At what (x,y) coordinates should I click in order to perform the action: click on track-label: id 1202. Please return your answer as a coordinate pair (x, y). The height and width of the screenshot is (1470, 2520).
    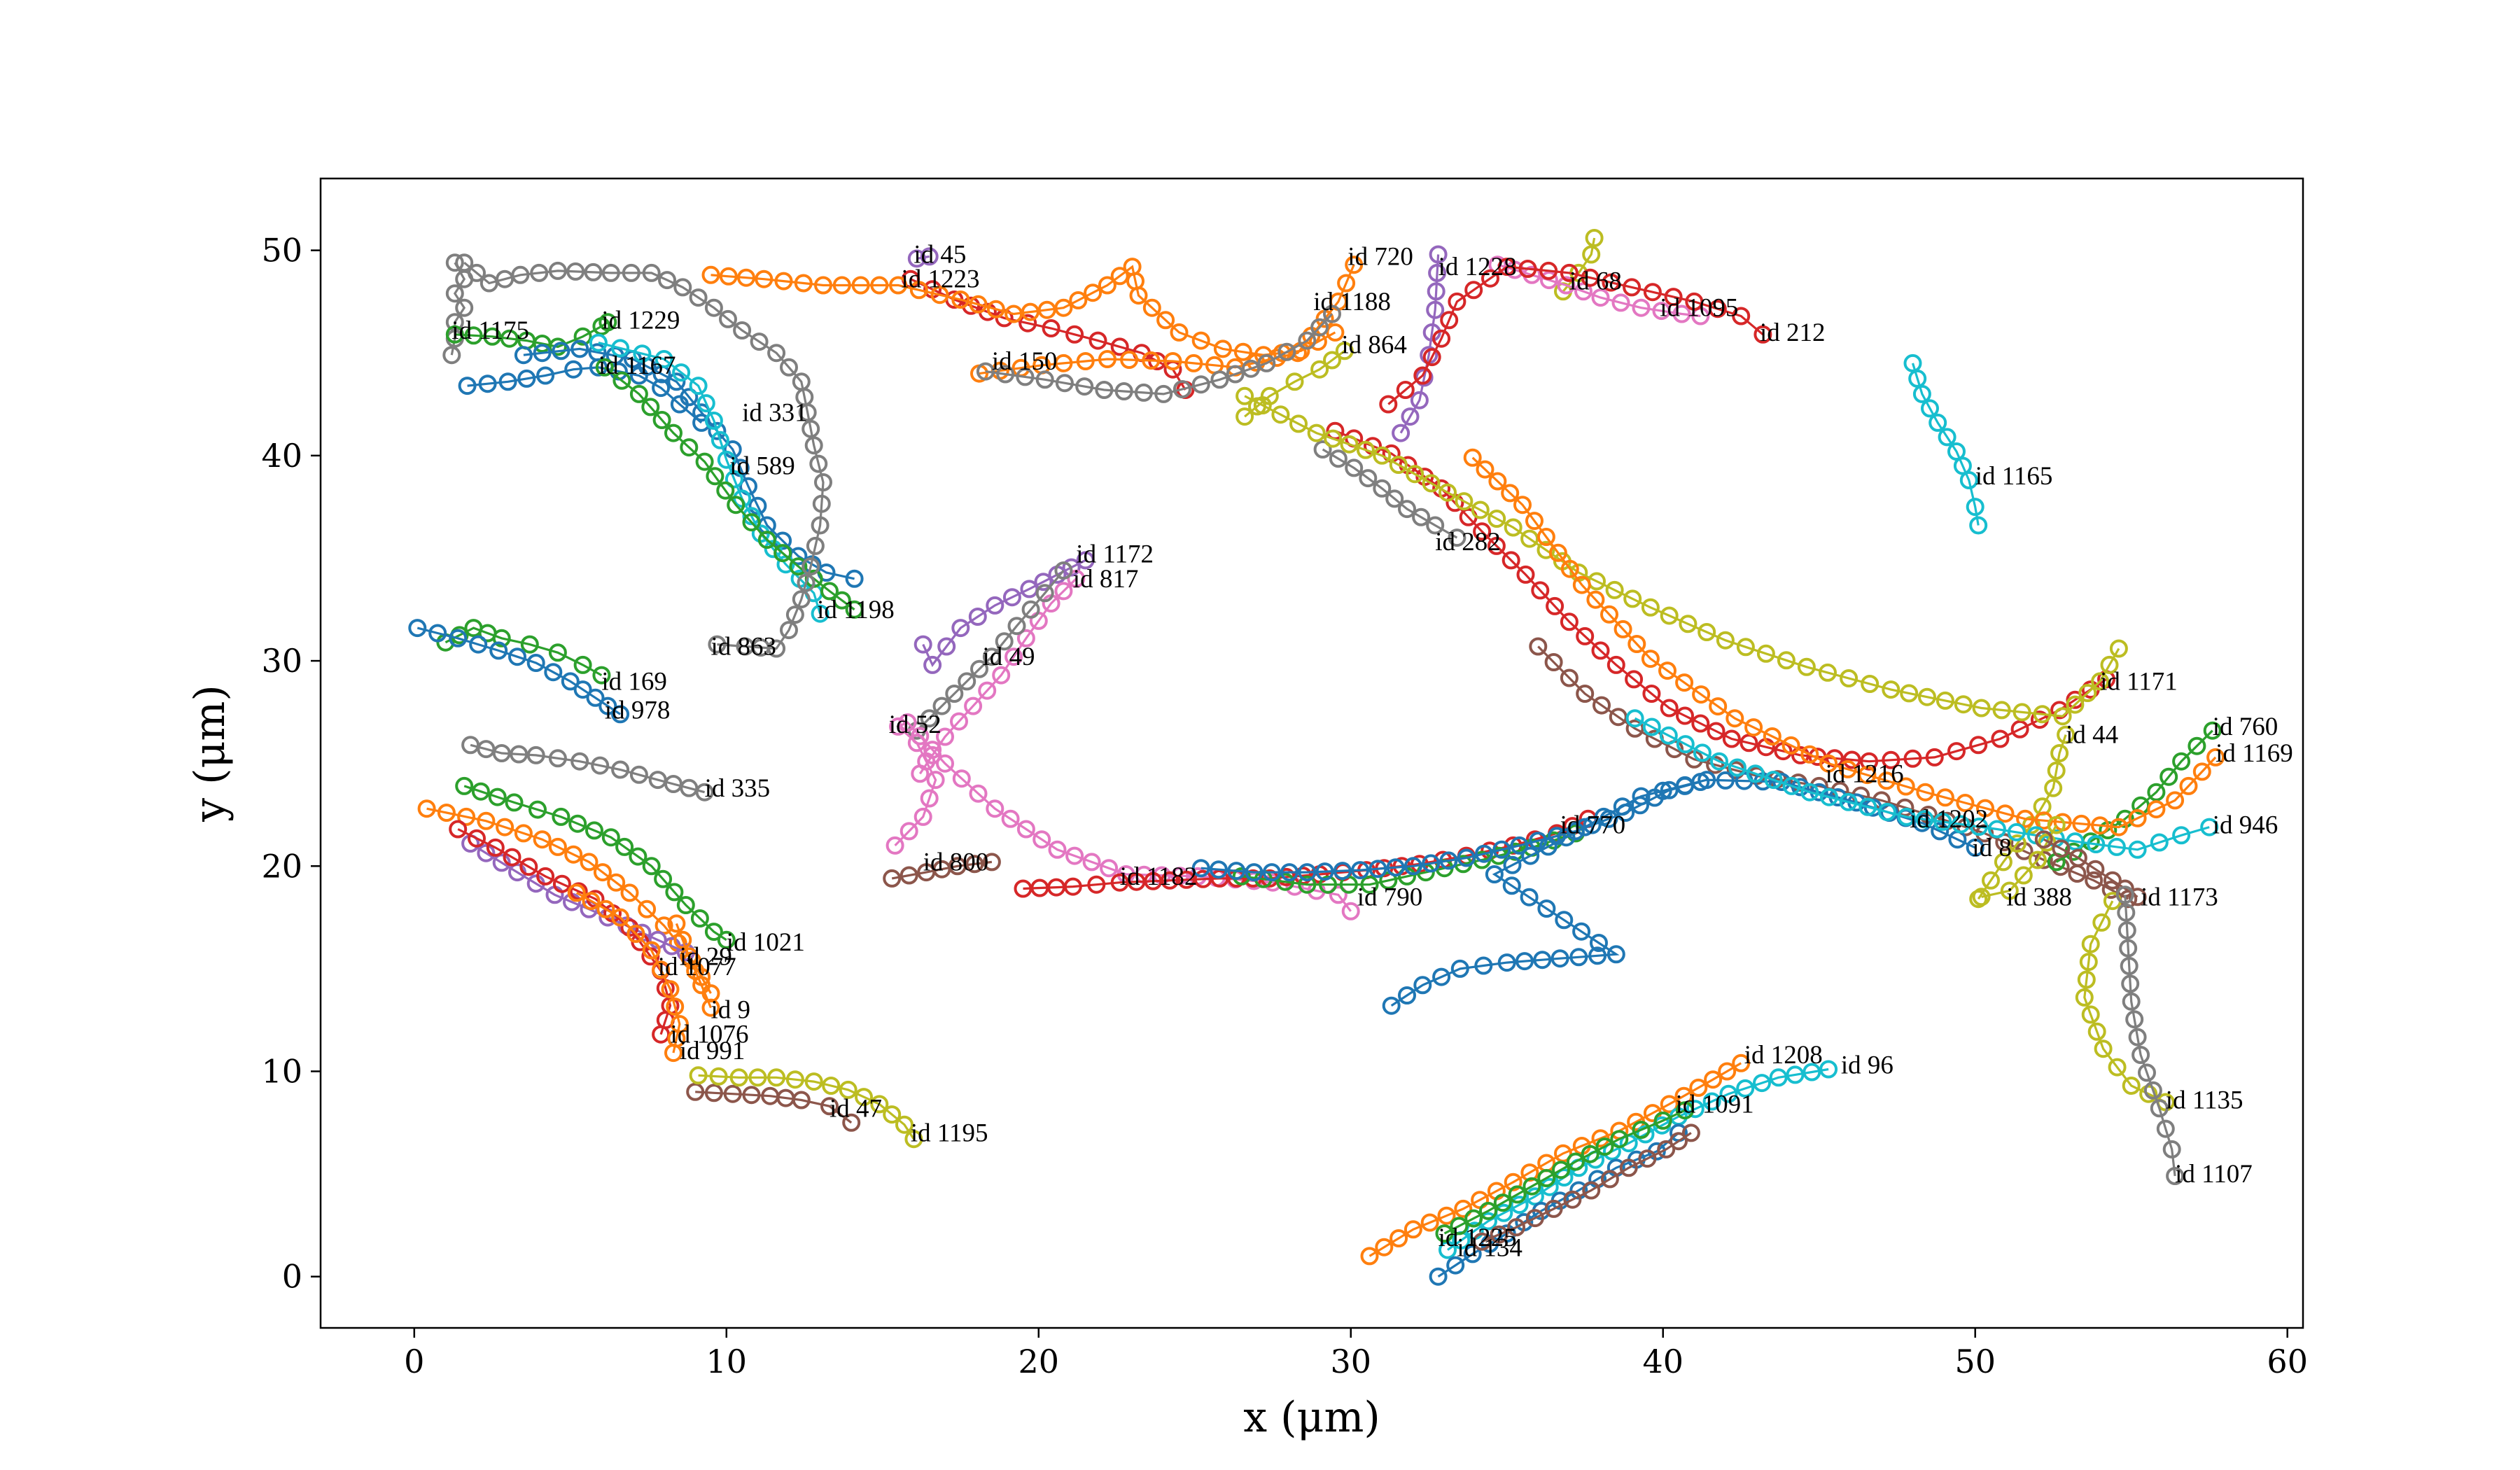
    Looking at the image, I should click on (1949, 819).